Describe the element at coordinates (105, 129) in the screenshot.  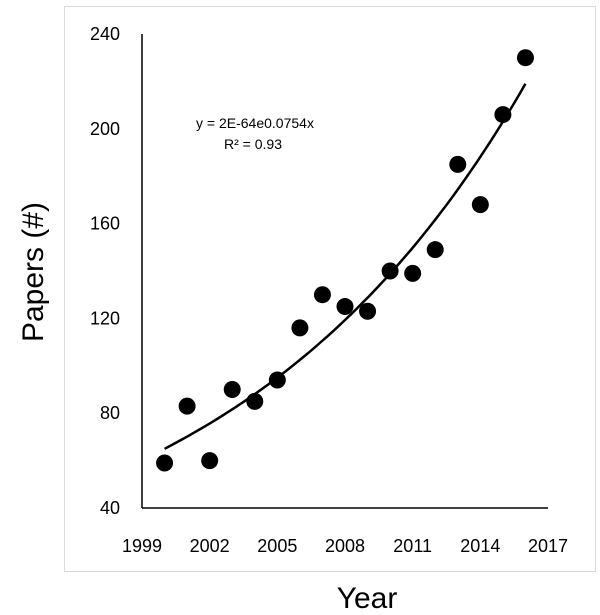
I see `y-tick-label: 200` at that location.